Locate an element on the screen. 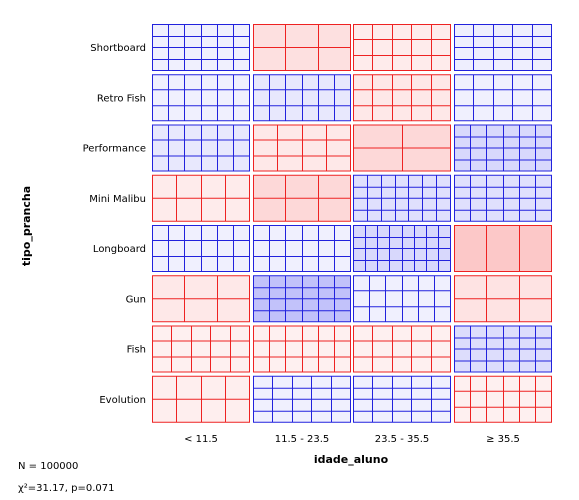 This screenshot has width=579, height=500. y-tick-label: Retro Fish is located at coordinates (121, 98).